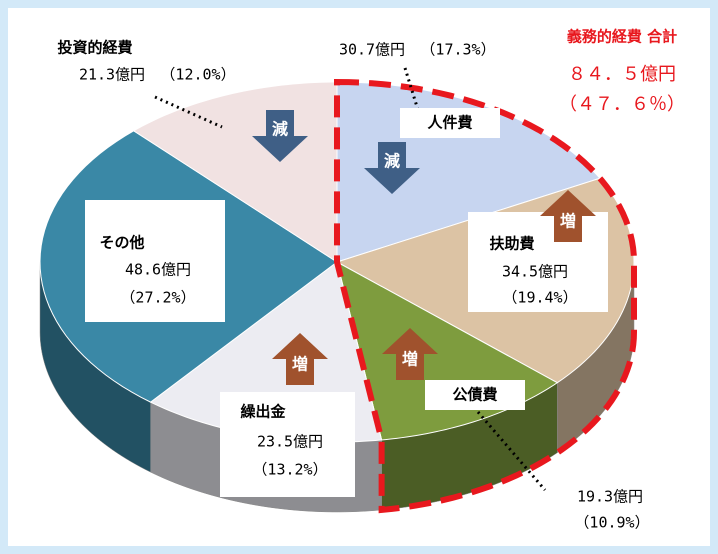 This screenshot has height=554, width=718. Describe the element at coordinates (94, 48) in the screenshot. I see `category-label: 投資的経費` at that location.